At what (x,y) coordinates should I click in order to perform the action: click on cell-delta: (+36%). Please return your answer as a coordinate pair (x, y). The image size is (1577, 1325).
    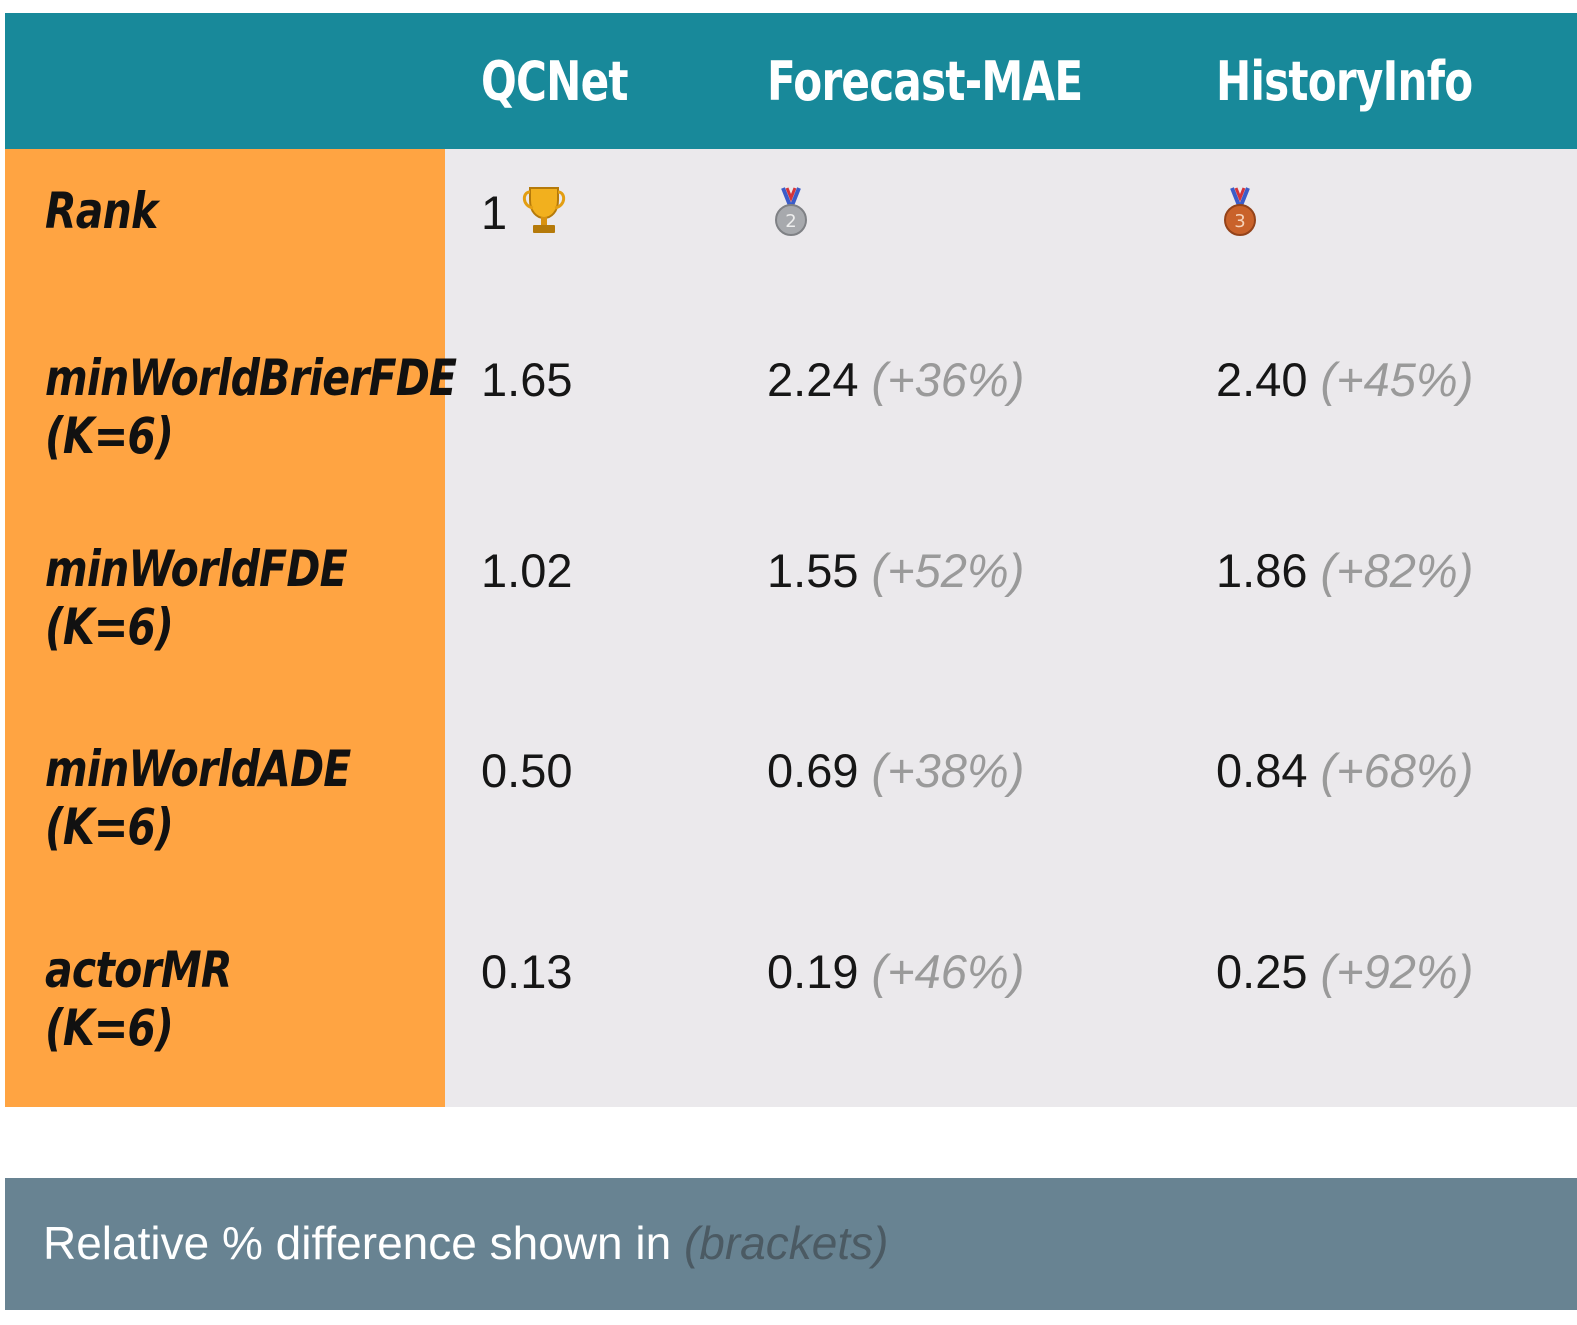
    Looking at the image, I should click on (948, 379).